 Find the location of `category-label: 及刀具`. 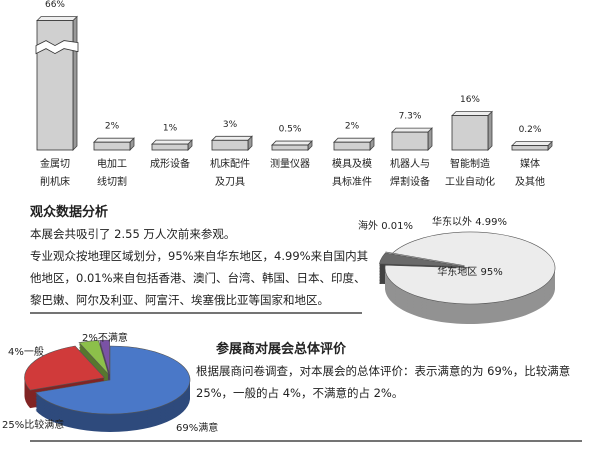

category-label: 及刀具 is located at coordinates (230, 182).